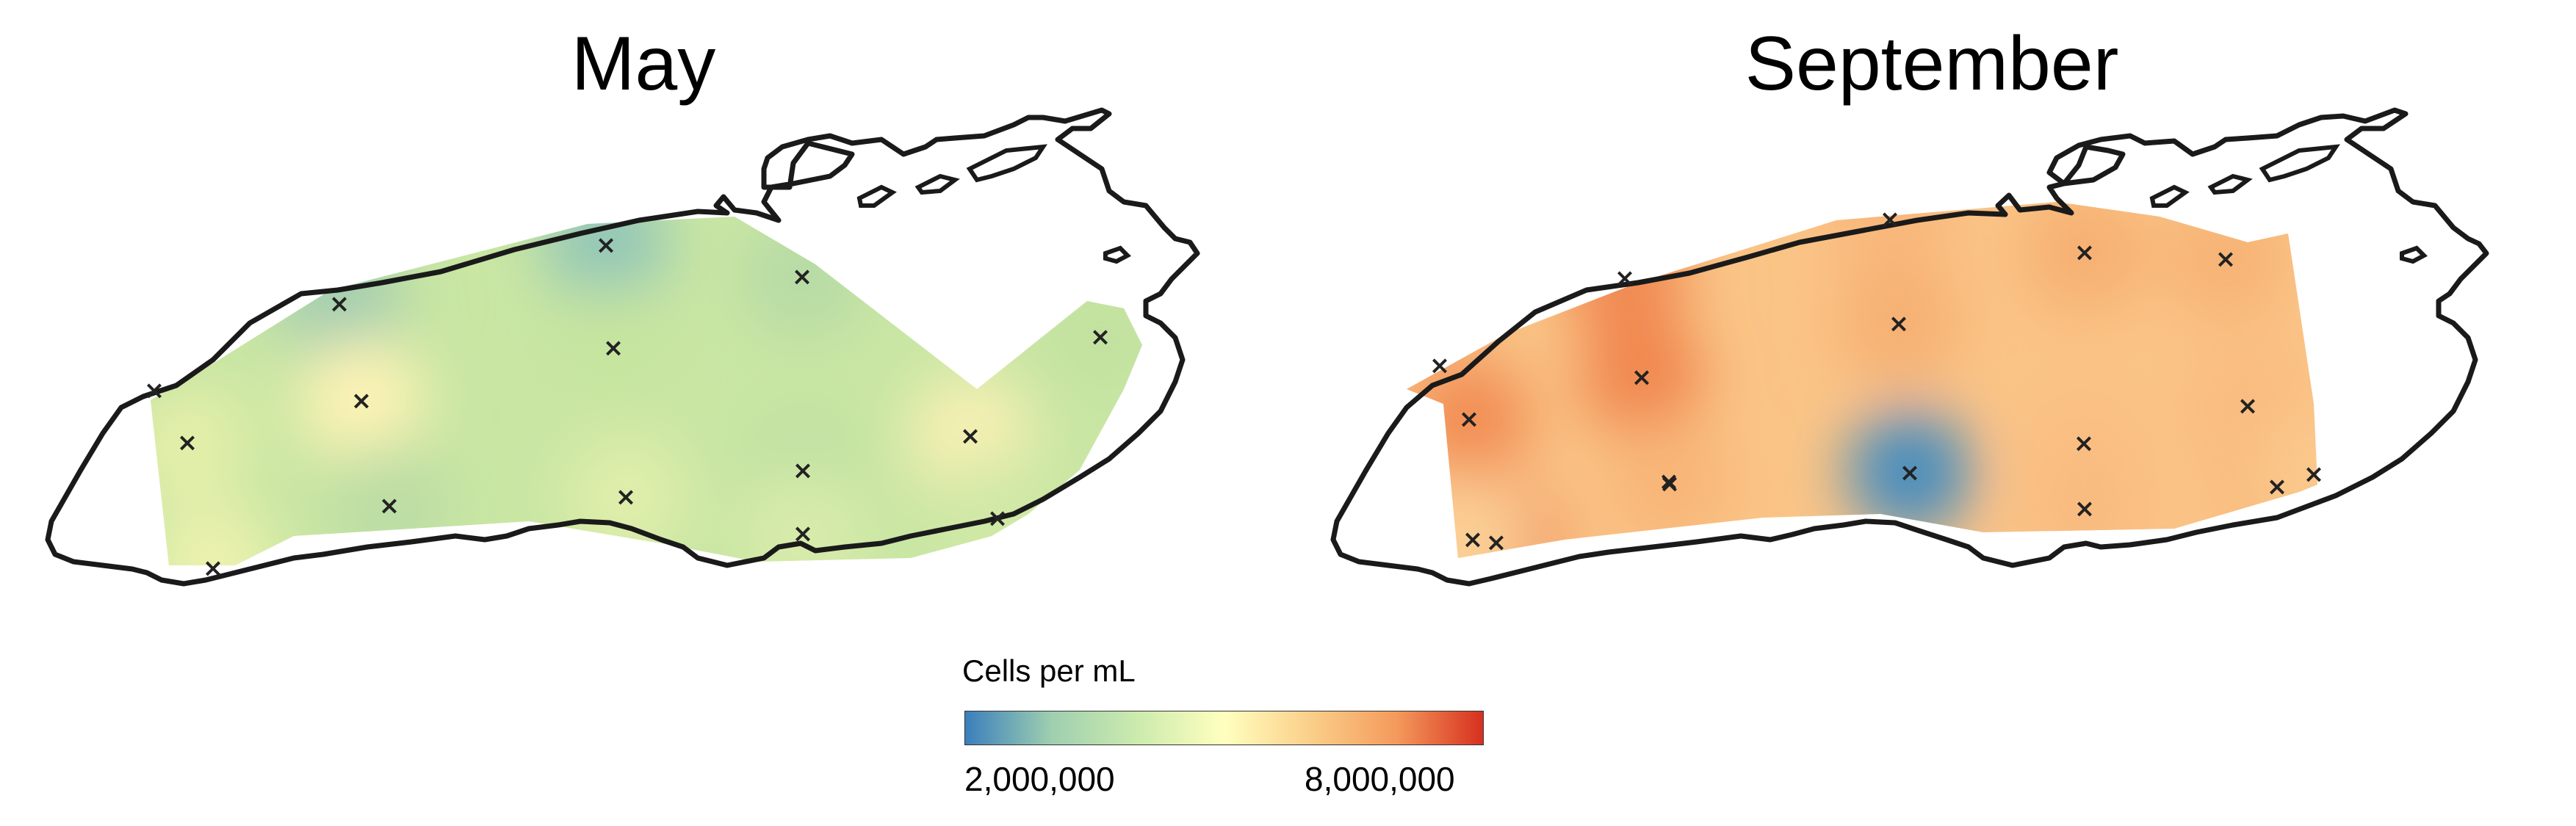 This screenshot has height=826, width=2576. Describe the element at coordinates (1039, 779) in the screenshot. I see `legend-tick-min: 2,000,000` at that location.